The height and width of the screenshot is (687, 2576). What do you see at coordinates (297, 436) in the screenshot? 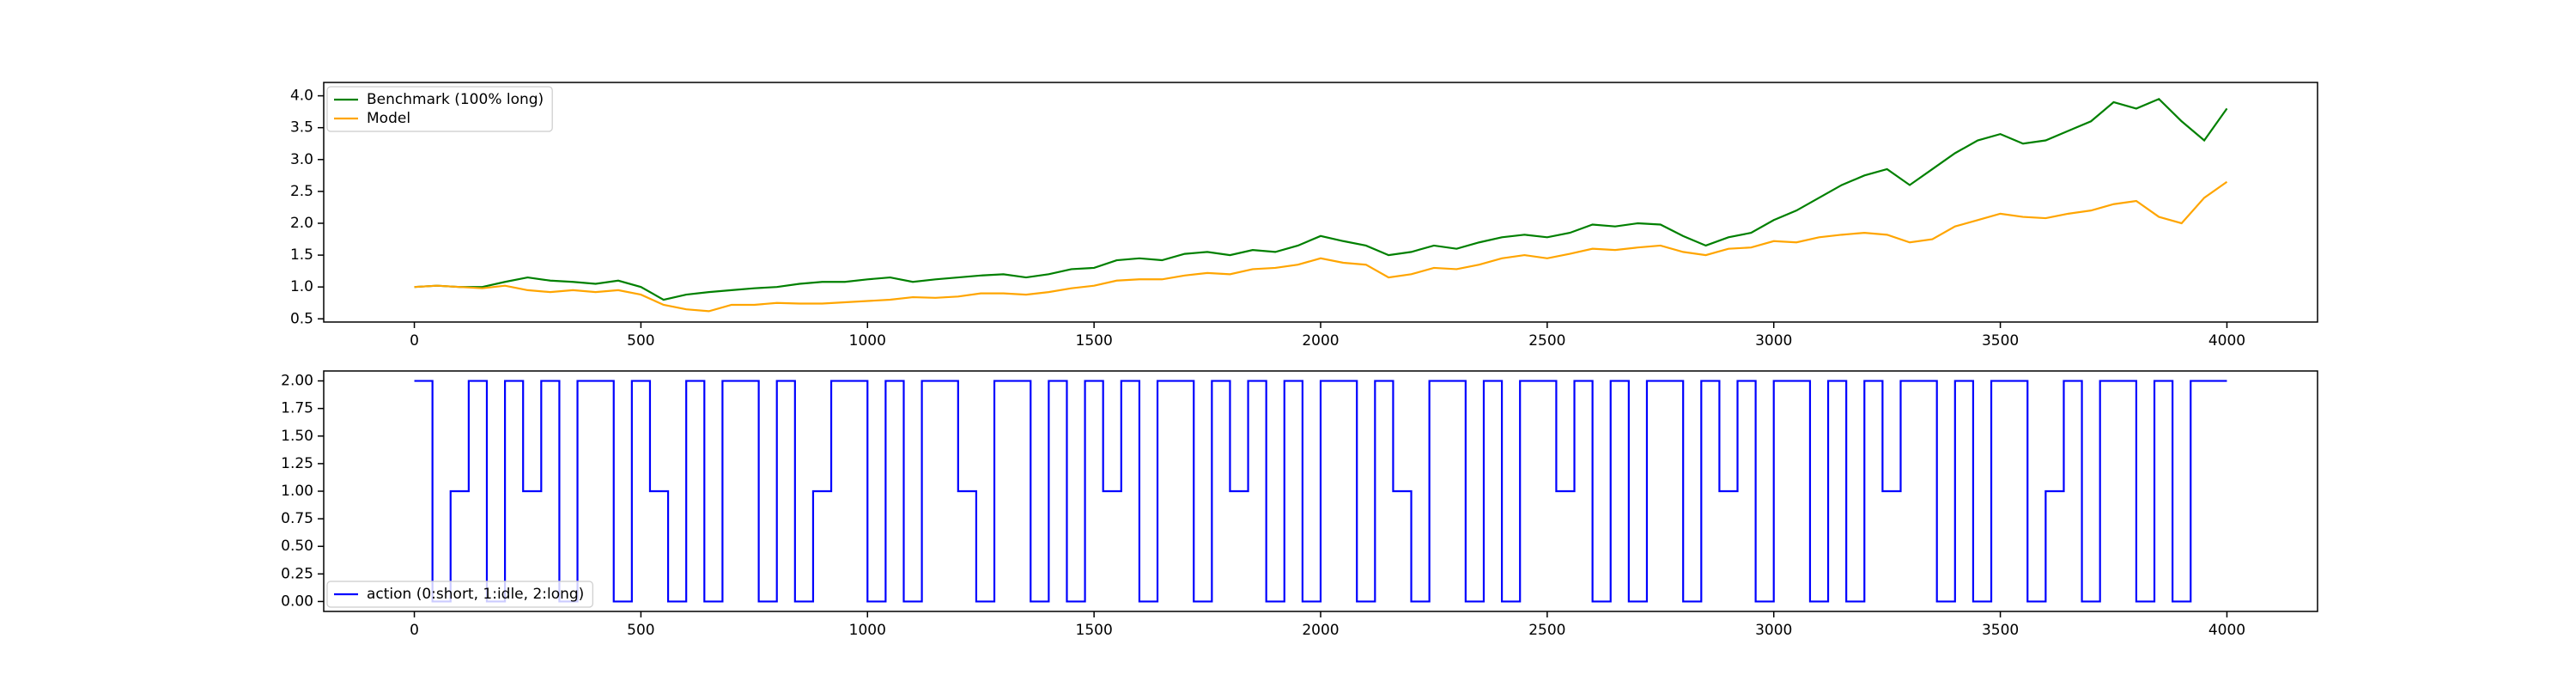
I see `y-tick-label: 1.50` at bounding box center [297, 436].